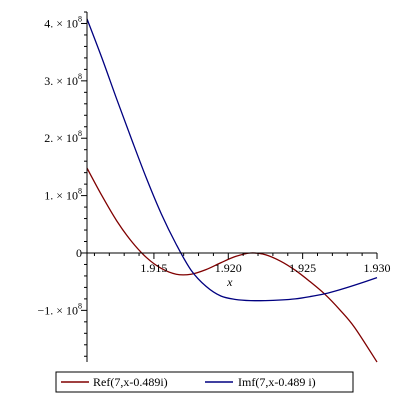  I want to click on legend-label-2: Imf(7,x-0.489 i), so click(277, 382).